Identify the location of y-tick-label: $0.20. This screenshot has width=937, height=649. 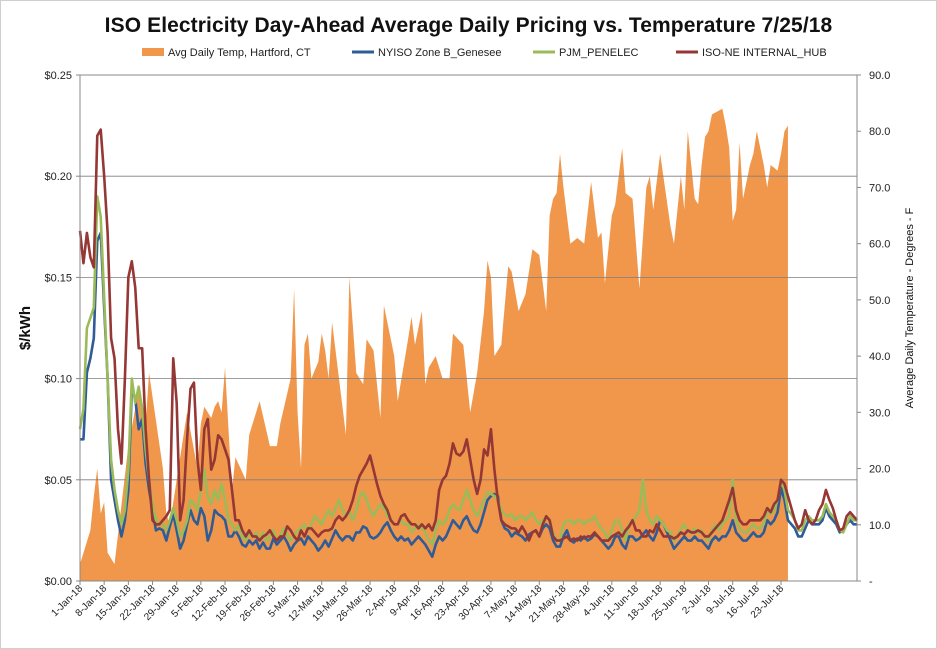
(58, 177).